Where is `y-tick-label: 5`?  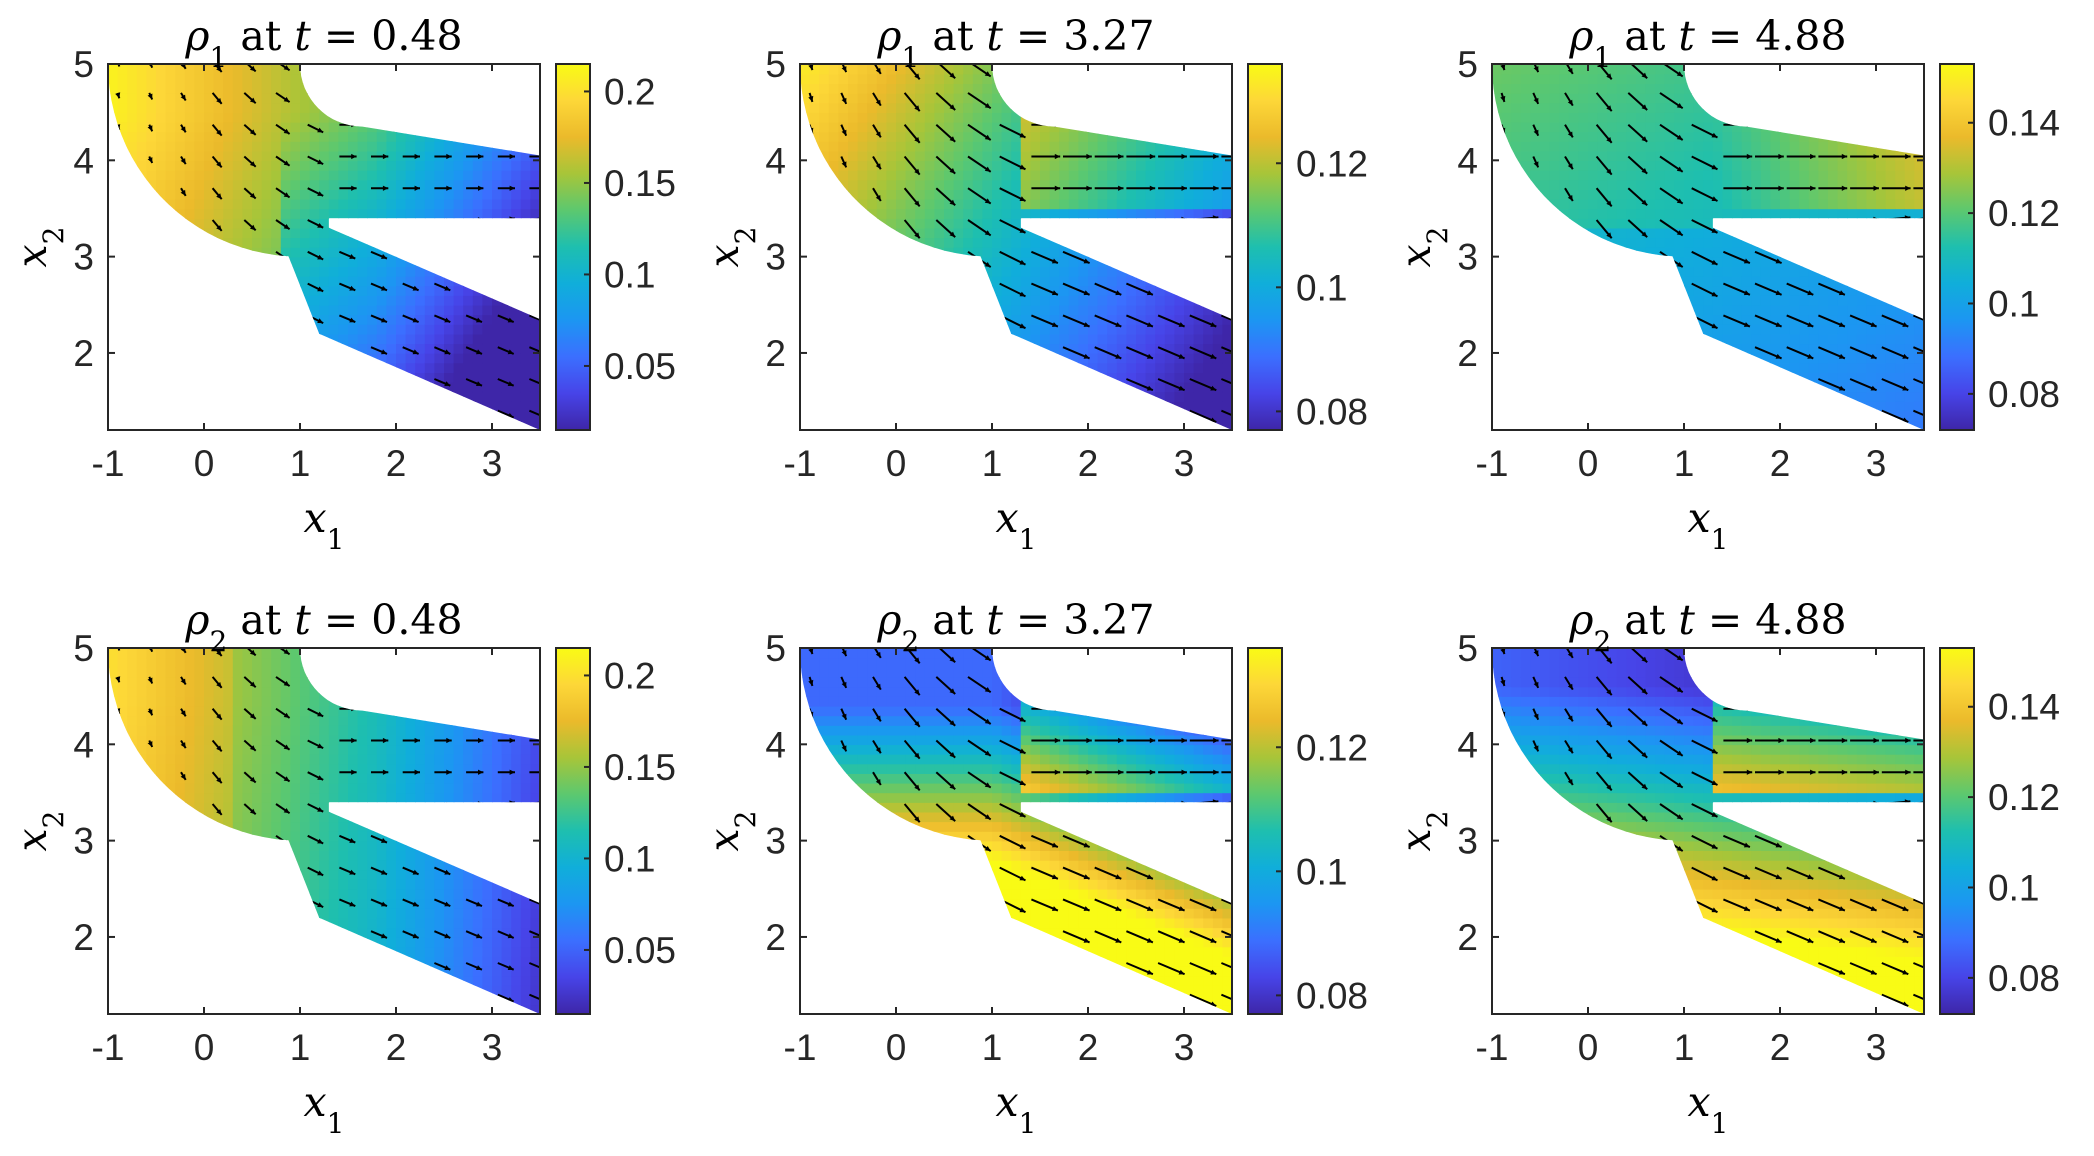
y-tick-label: 5 is located at coordinates (775, 64).